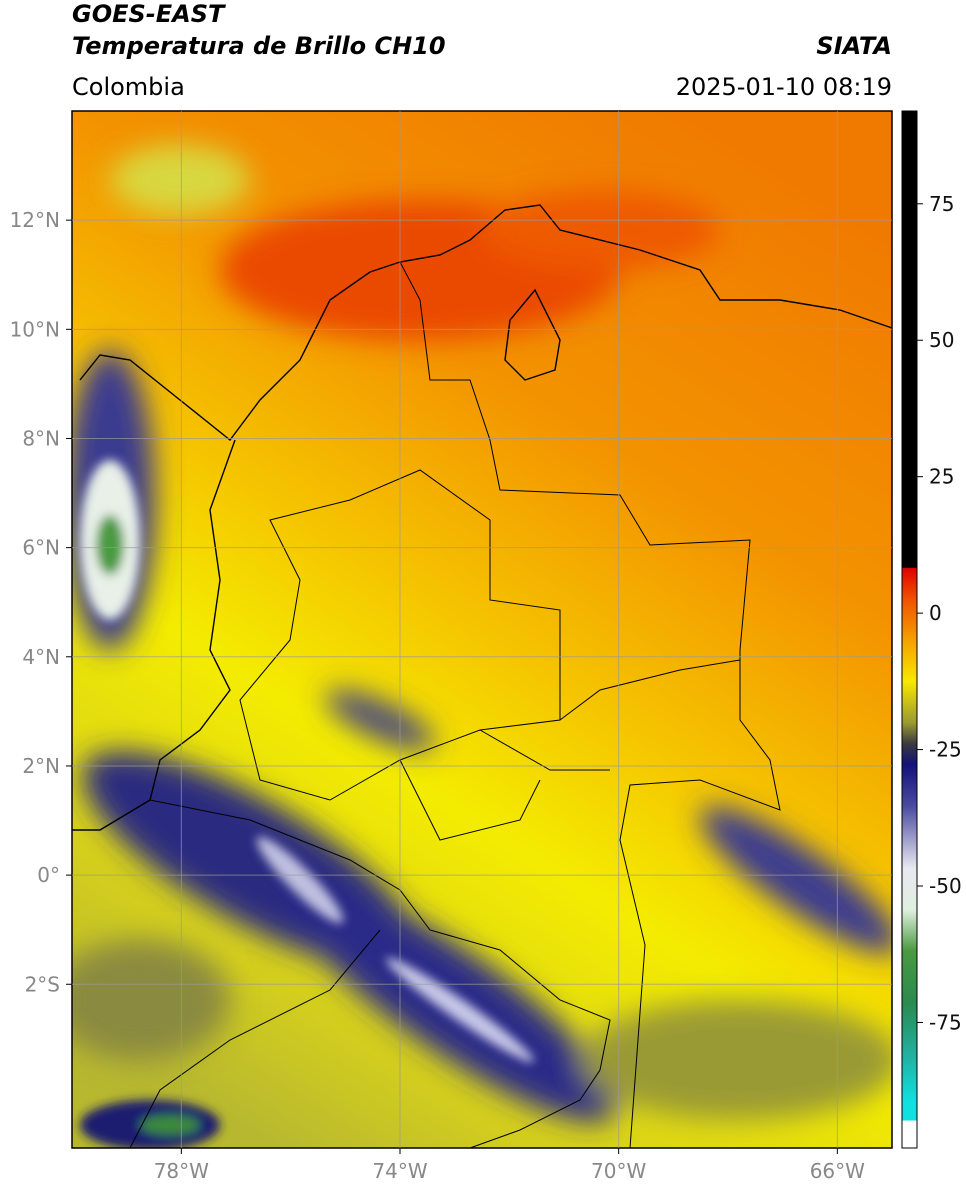  What do you see at coordinates (837, 1171) in the screenshot?
I see `x-tick-label: 66°W` at bounding box center [837, 1171].